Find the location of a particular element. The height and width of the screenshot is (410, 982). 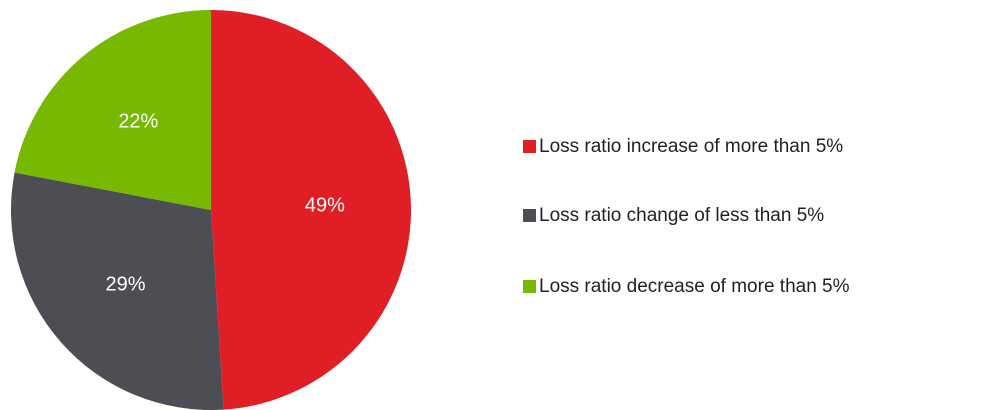

data-label: 49% is located at coordinates (325, 206).